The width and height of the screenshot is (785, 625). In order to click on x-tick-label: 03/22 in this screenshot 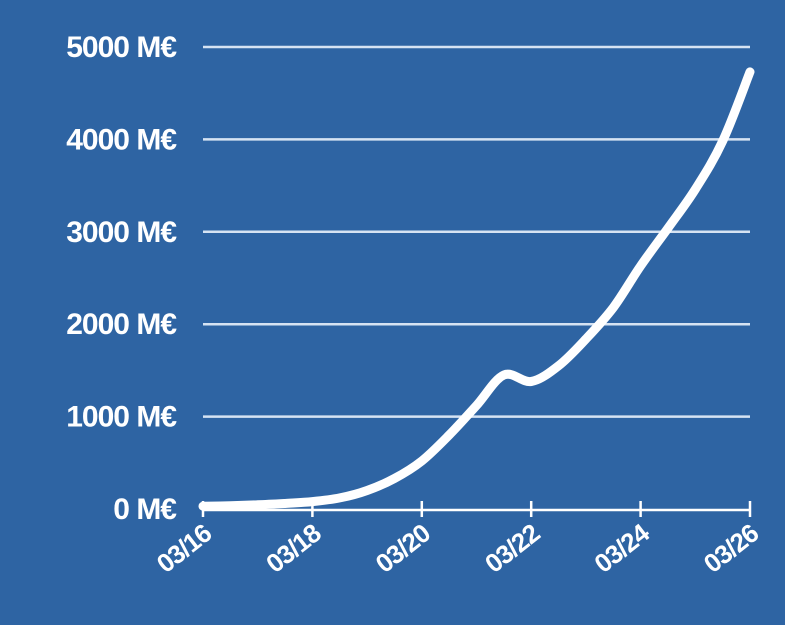, I will do `click(512, 548)`.